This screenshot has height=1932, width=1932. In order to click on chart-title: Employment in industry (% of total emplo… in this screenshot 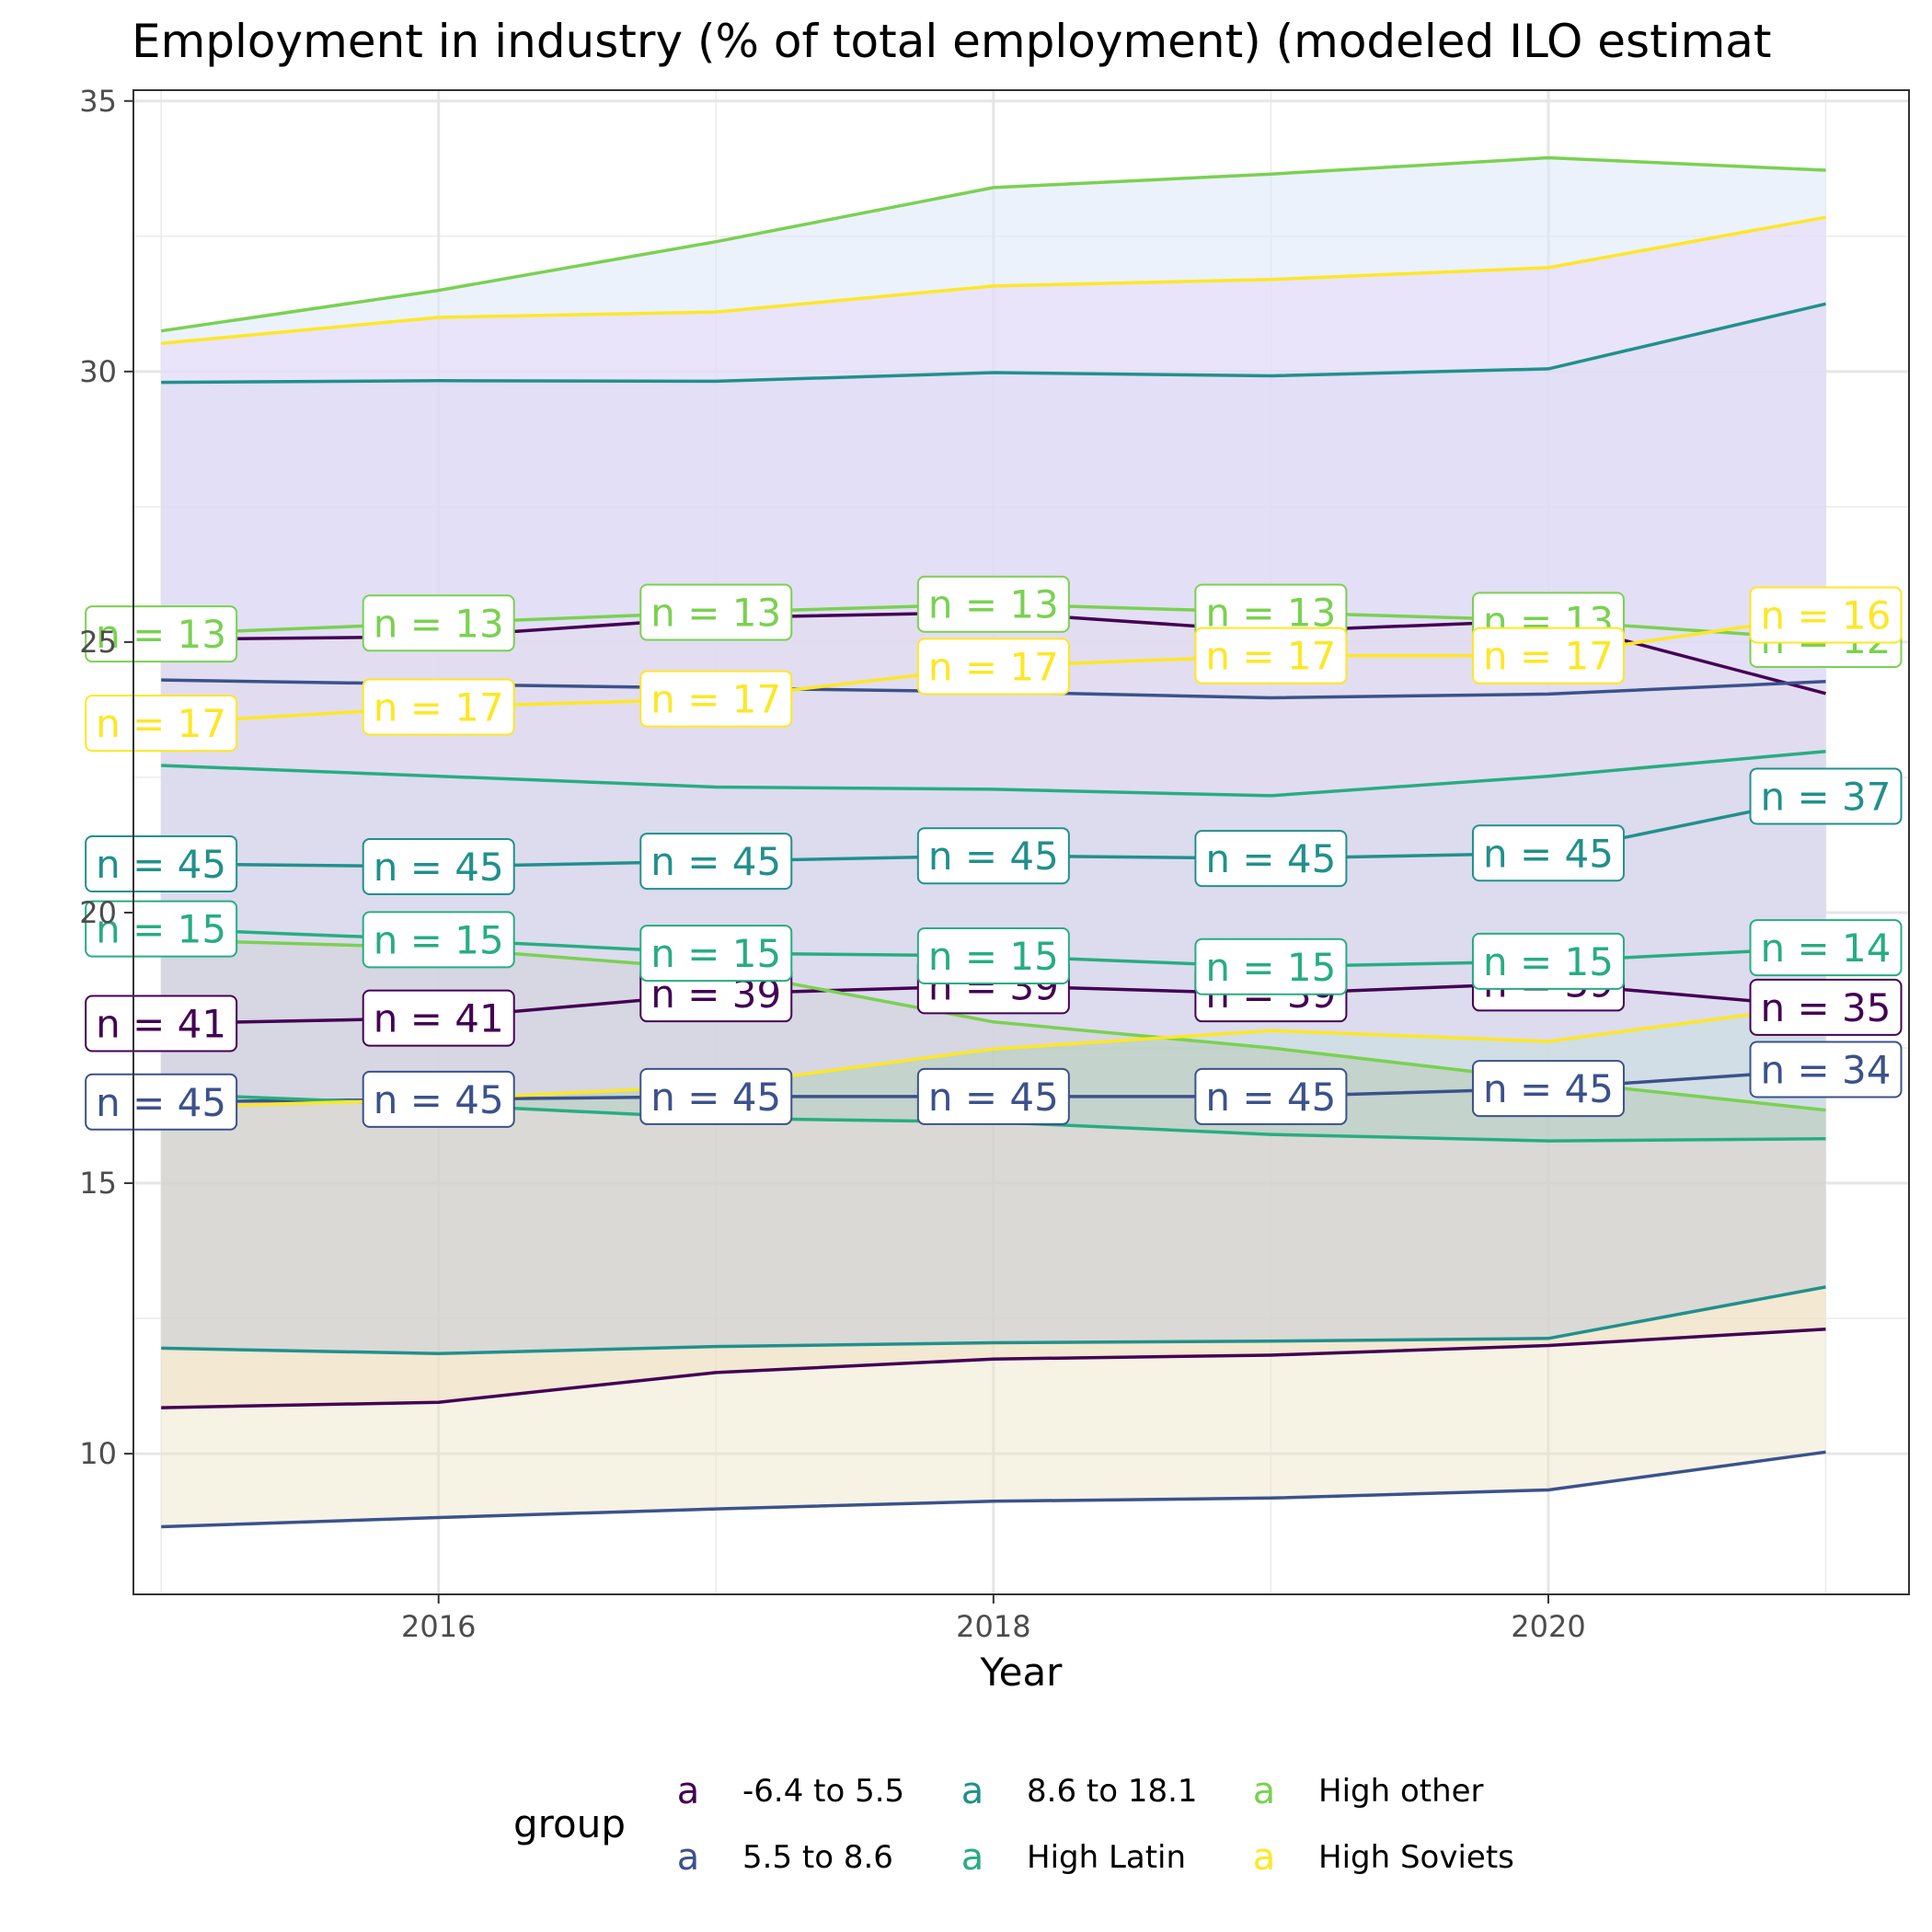, I will do `click(952, 41)`.